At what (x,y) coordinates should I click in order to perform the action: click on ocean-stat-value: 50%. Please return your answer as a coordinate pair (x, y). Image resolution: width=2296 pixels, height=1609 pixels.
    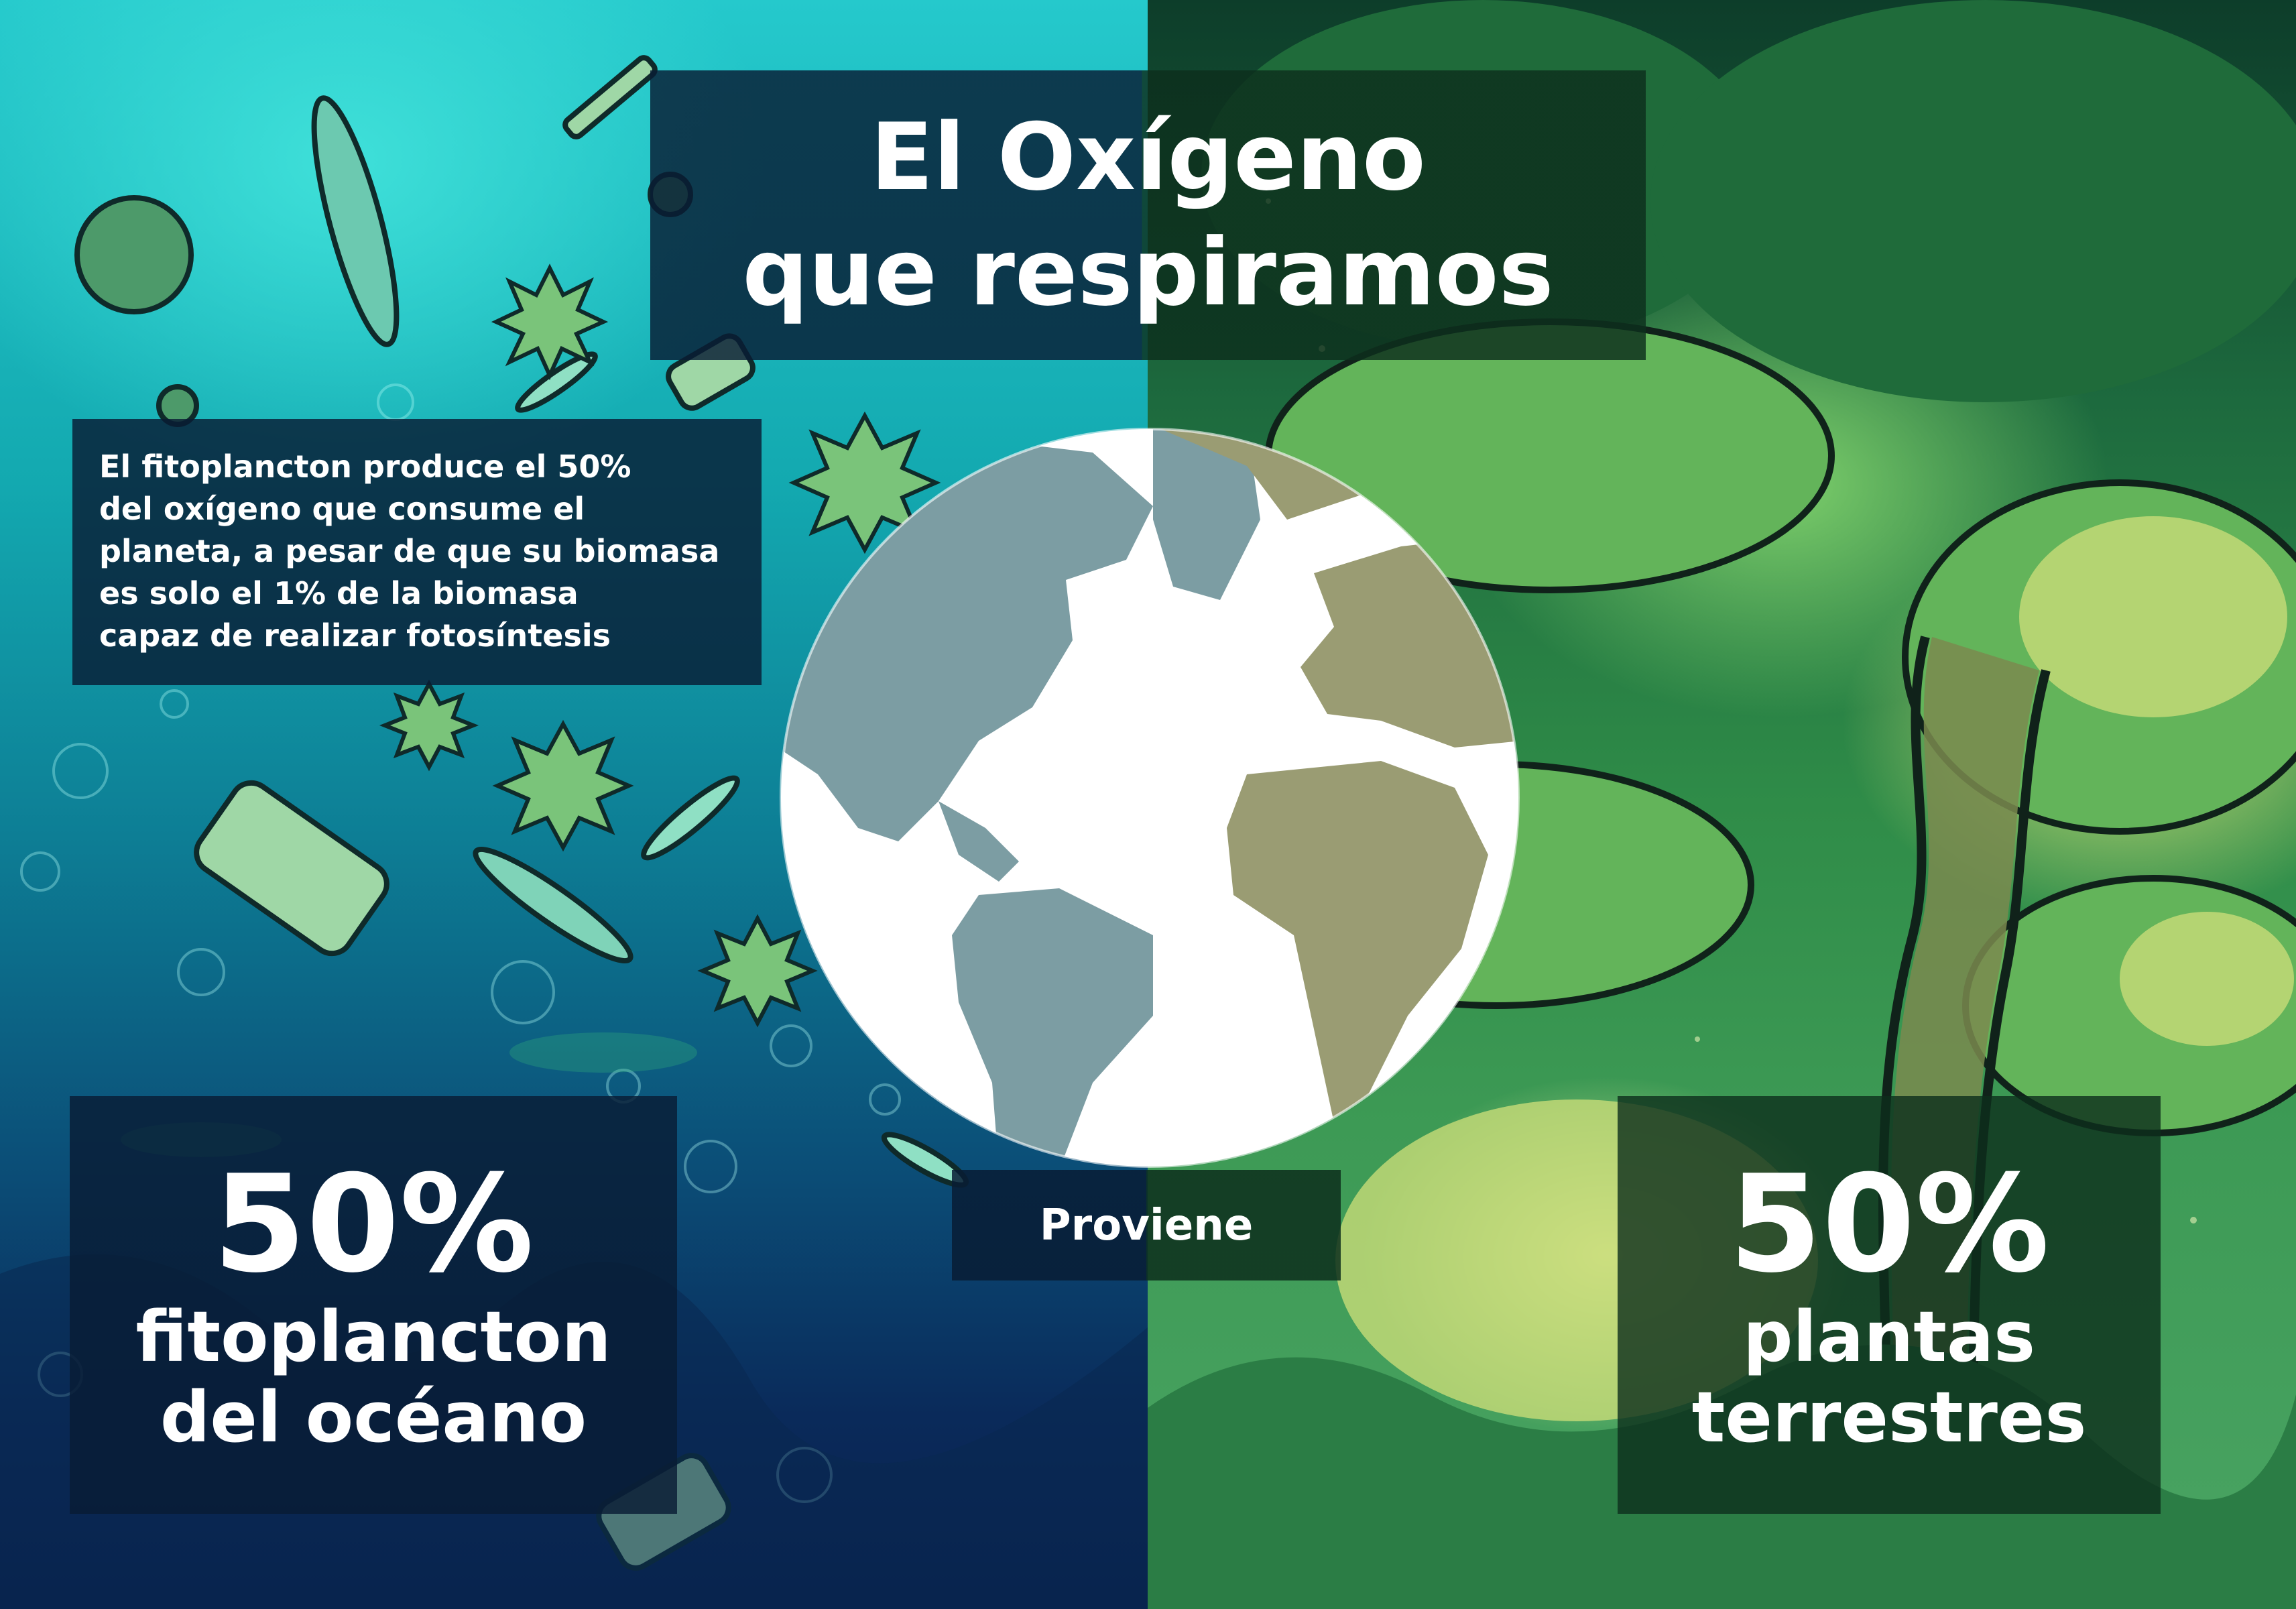
    Looking at the image, I should click on (373, 1224).